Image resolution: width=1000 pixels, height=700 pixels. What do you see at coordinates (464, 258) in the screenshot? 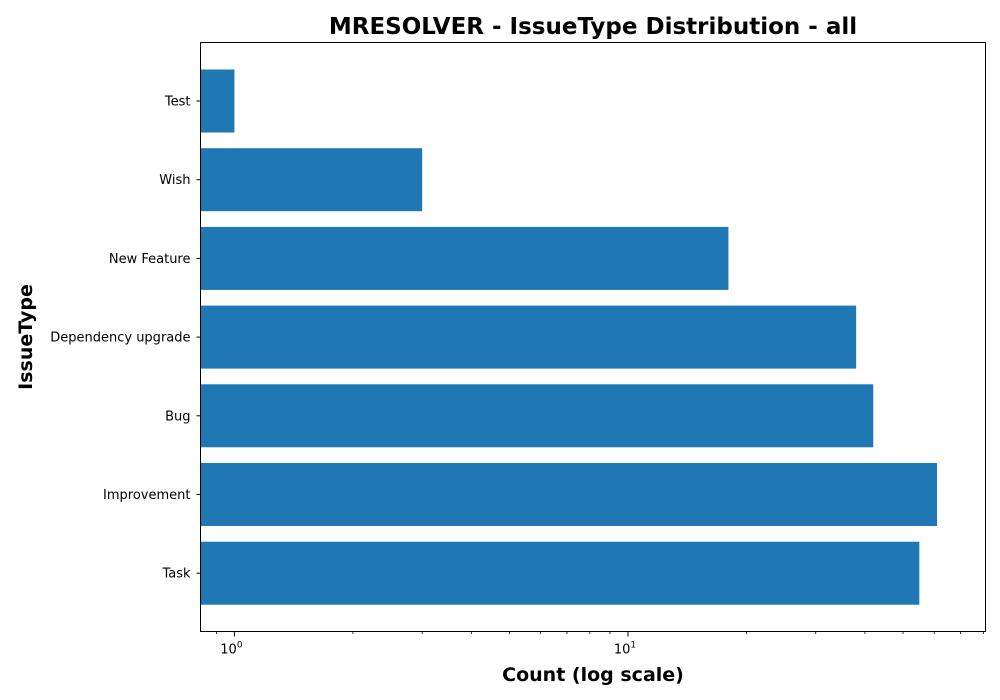
I see `bar-new-feature` at bounding box center [464, 258].